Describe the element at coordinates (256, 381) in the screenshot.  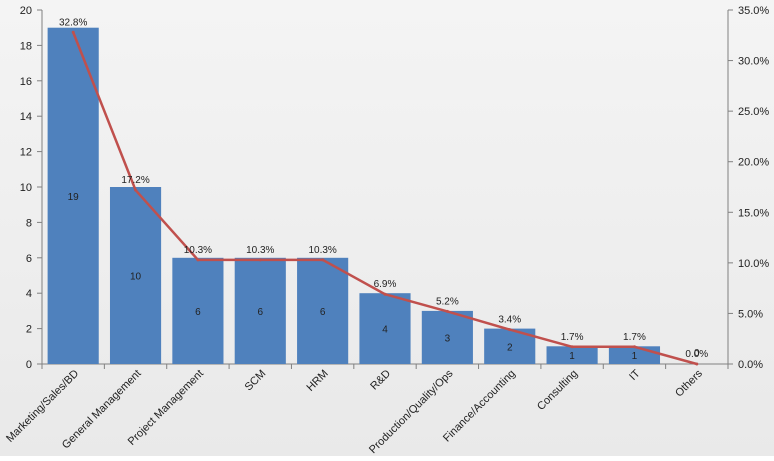
I see `x-category-label: SCM` at that location.